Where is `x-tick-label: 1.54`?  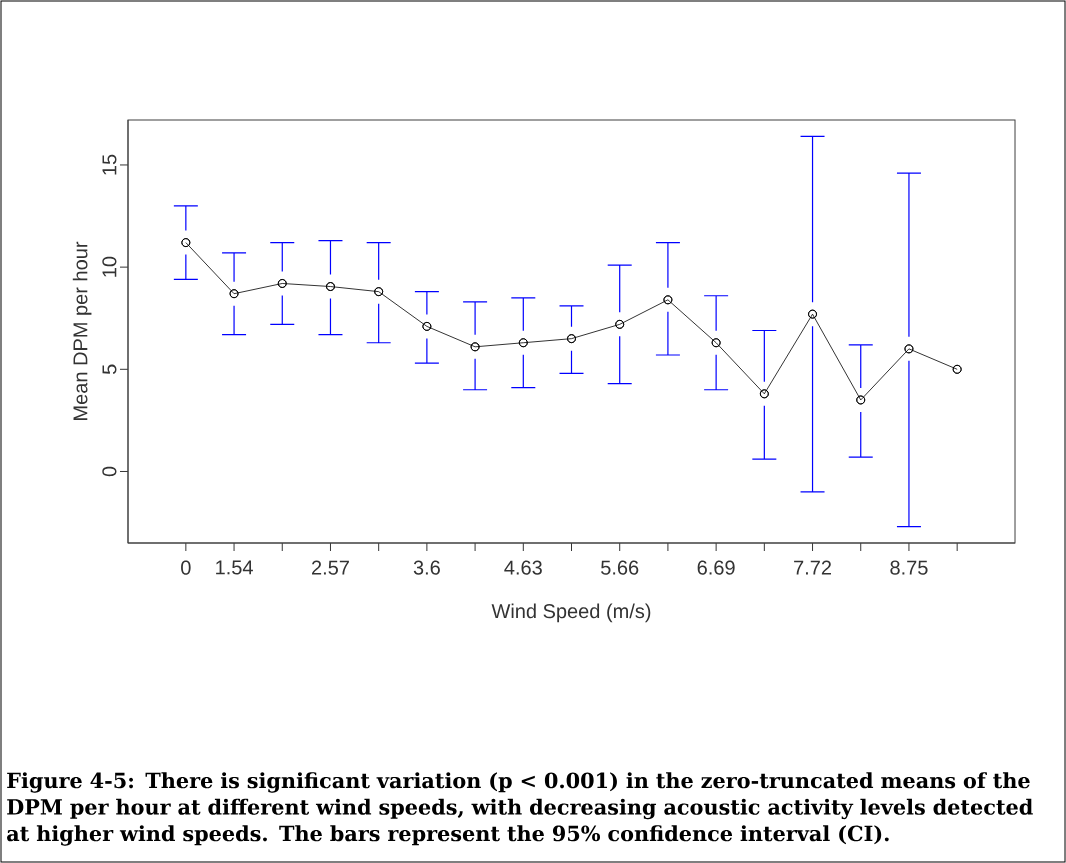
x-tick-label: 1.54 is located at coordinates (234, 567).